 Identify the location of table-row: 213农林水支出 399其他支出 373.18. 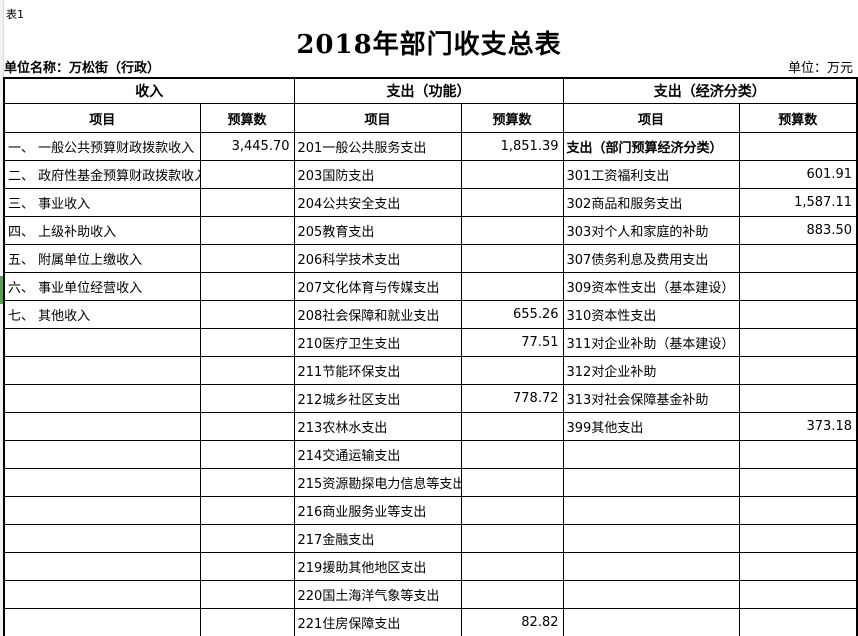
(430, 426).